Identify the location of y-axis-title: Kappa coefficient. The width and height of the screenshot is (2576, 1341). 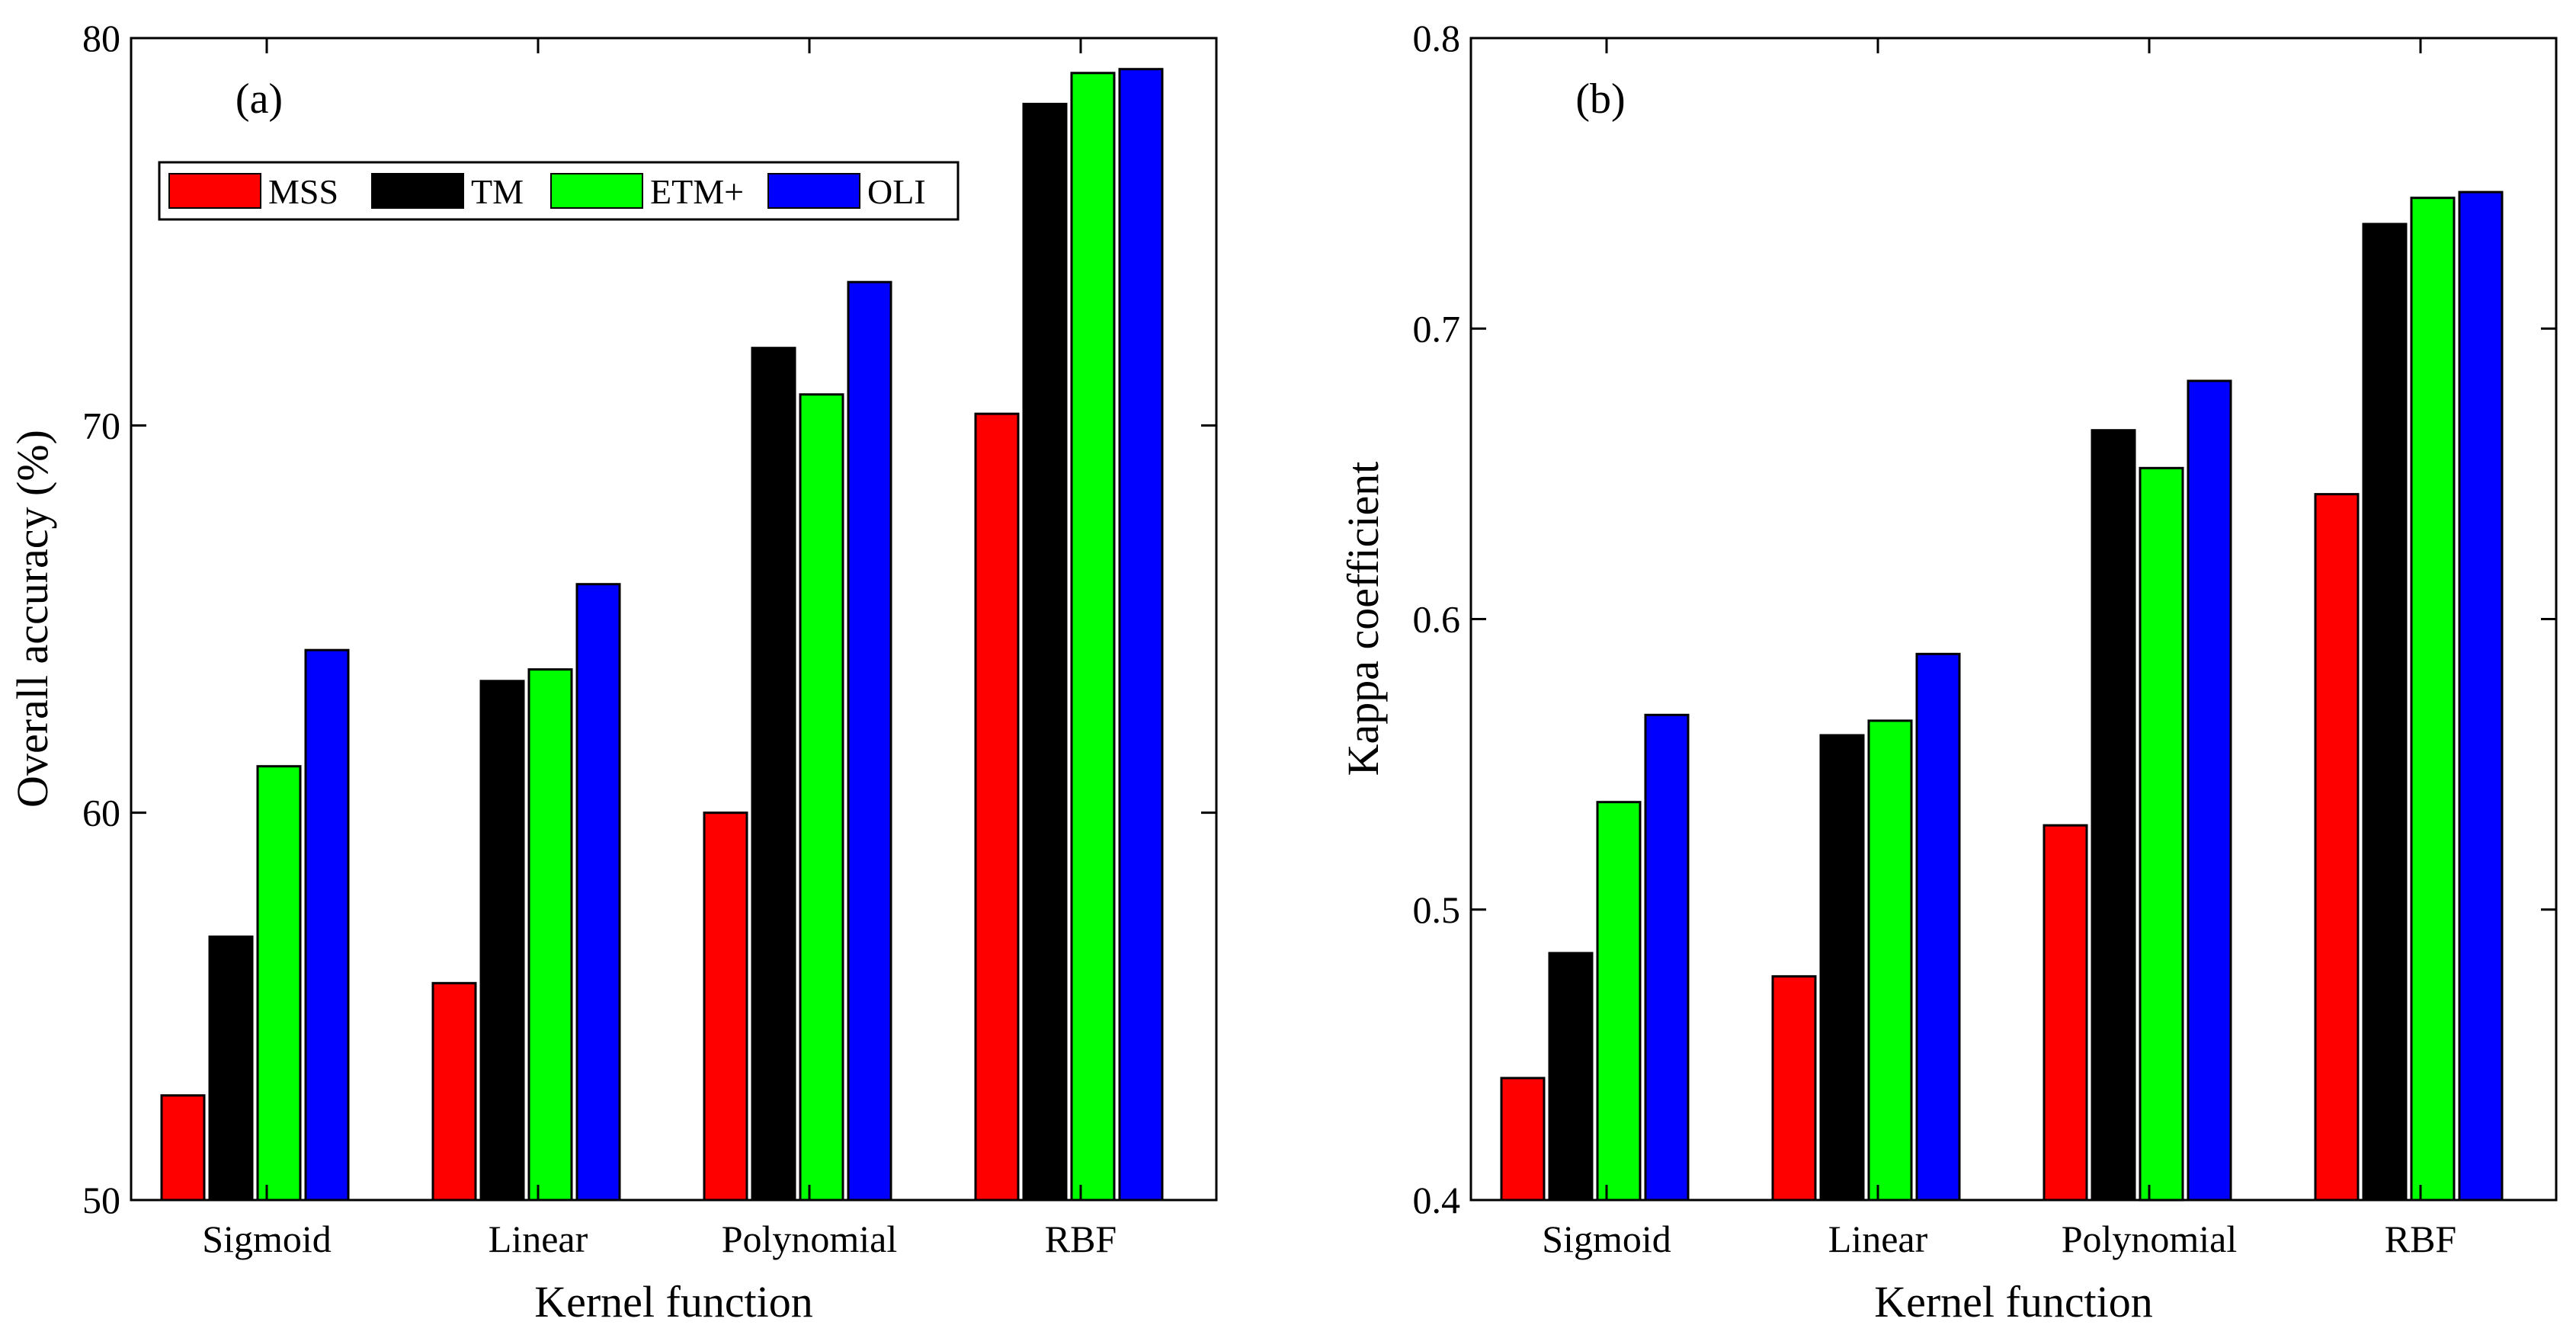
(1363, 619).